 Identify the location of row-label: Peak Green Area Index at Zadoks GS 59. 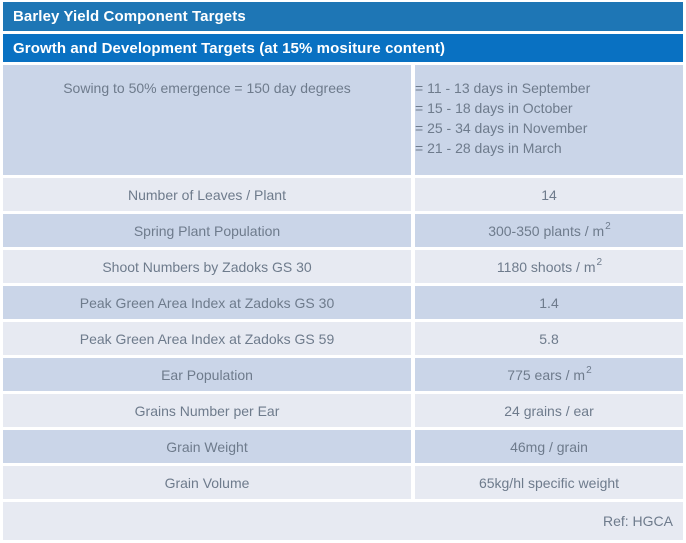
(207, 338).